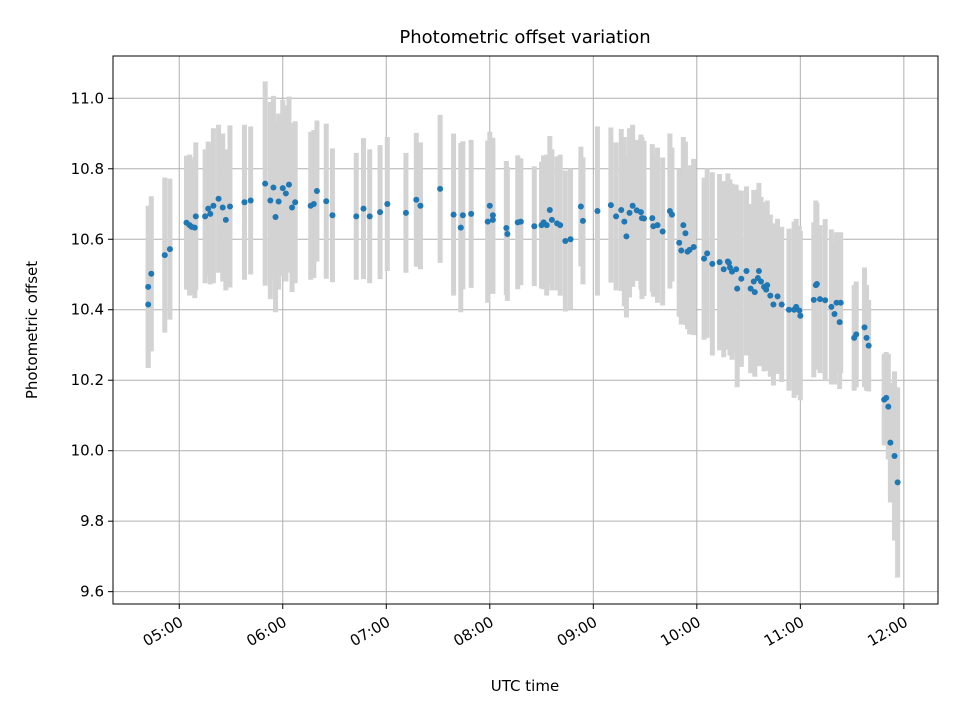 Image resolution: width=960 pixels, height=720 pixels. Describe the element at coordinates (32, 330) in the screenshot. I see `y-axis-label: Photometric offset` at that location.